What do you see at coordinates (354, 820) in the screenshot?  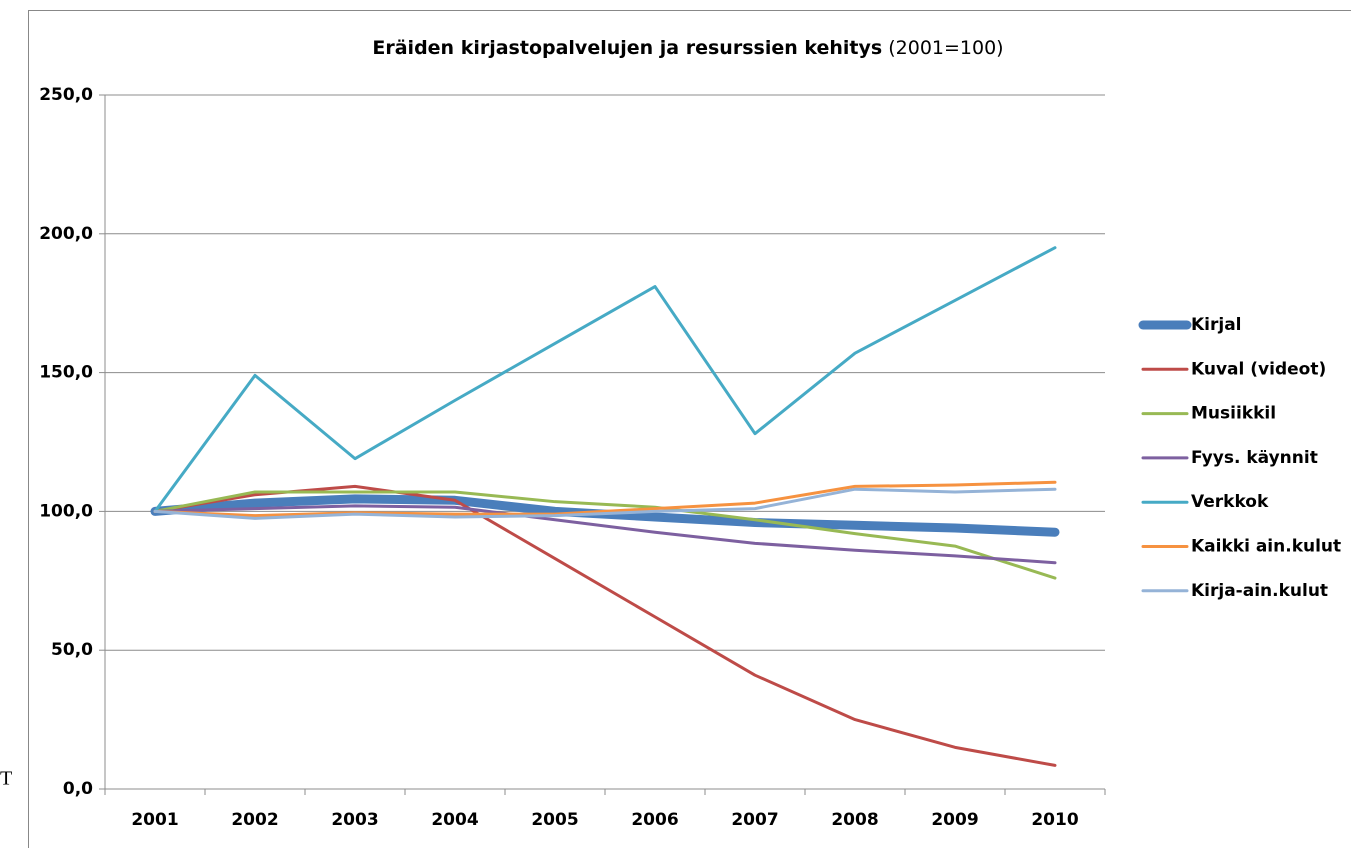 I see `x-tick-label: 2003` at bounding box center [354, 820].